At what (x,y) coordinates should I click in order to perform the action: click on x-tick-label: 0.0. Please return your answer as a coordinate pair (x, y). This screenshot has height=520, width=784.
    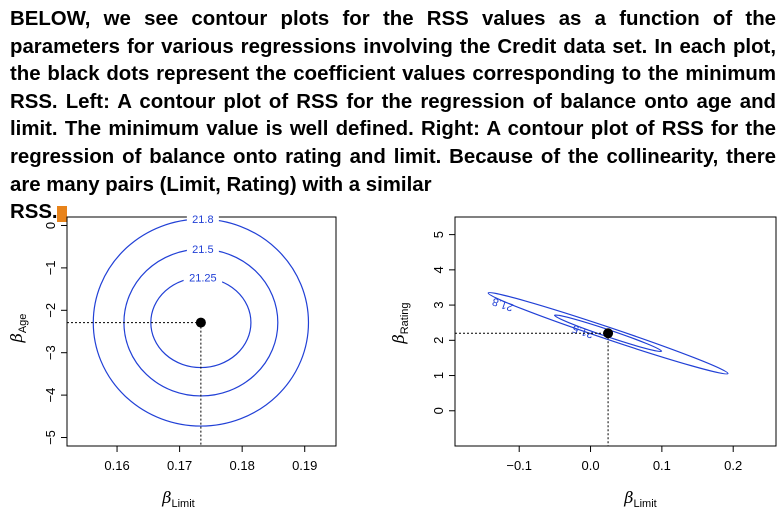
    Looking at the image, I should click on (590, 465).